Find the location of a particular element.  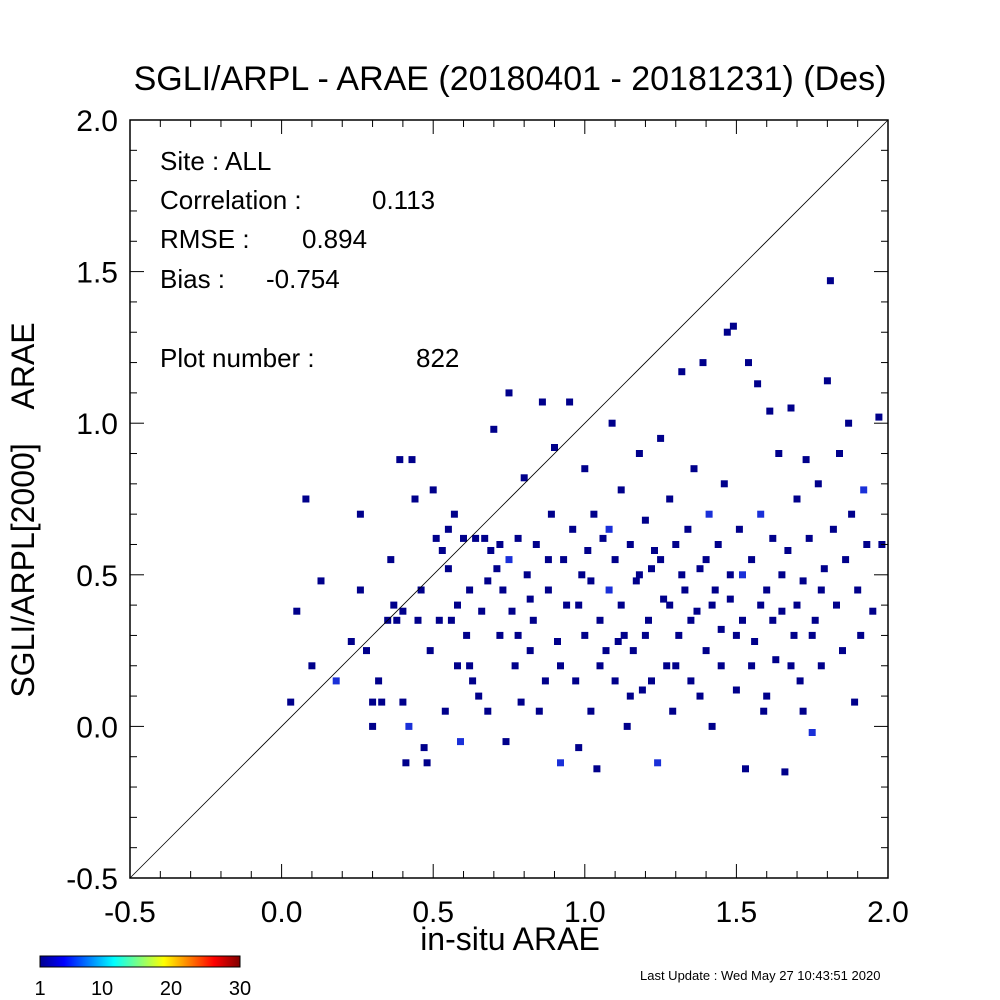

last-update-text: Last Update : Wed May 27 10:43:51 2020 is located at coordinates (760, 975).